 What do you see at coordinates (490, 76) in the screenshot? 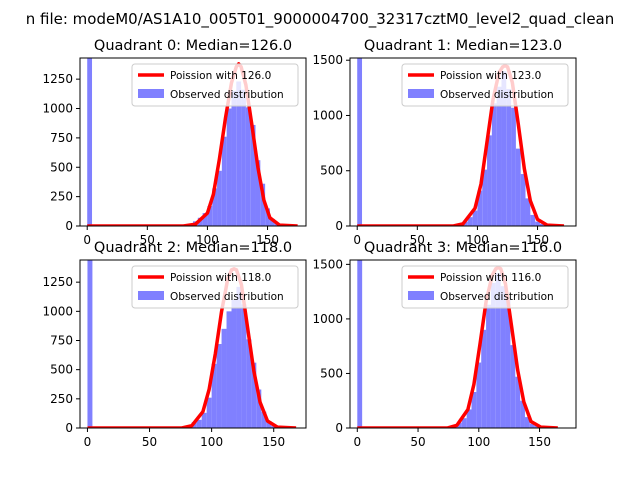
I see `legend-label-poisson: Poission with 123.0` at bounding box center [490, 76].